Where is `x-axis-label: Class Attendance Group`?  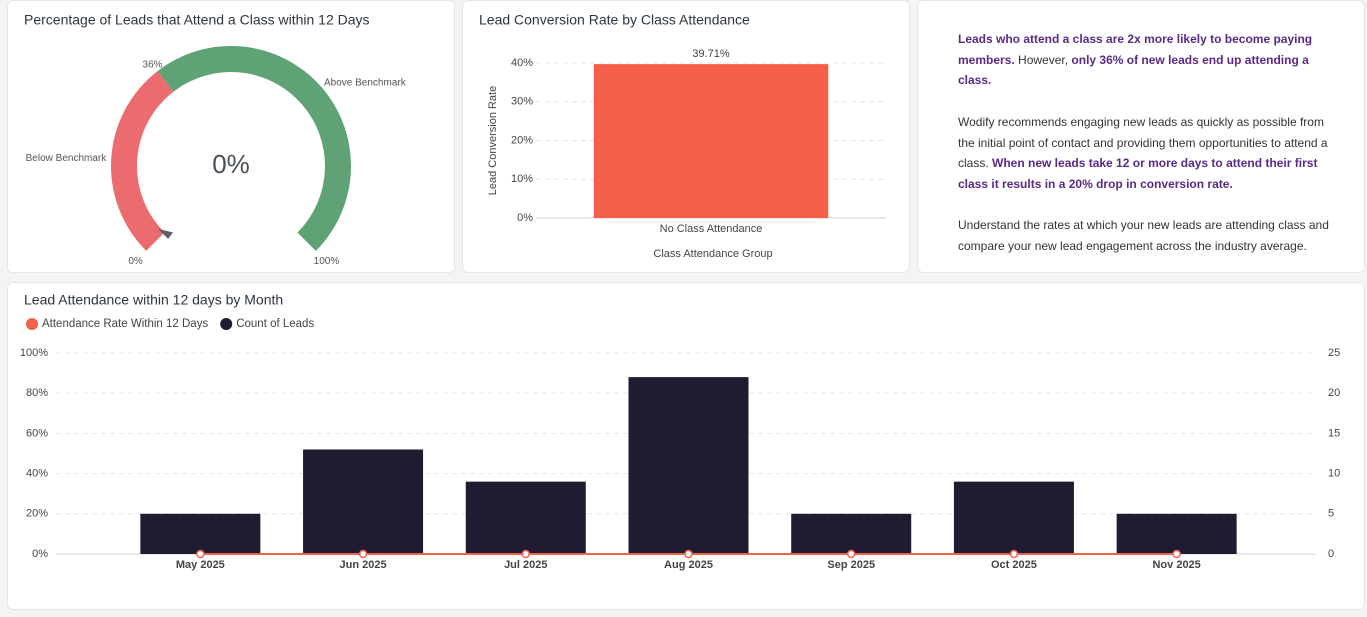 x-axis-label: Class Attendance Group is located at coordinates (712, 254).